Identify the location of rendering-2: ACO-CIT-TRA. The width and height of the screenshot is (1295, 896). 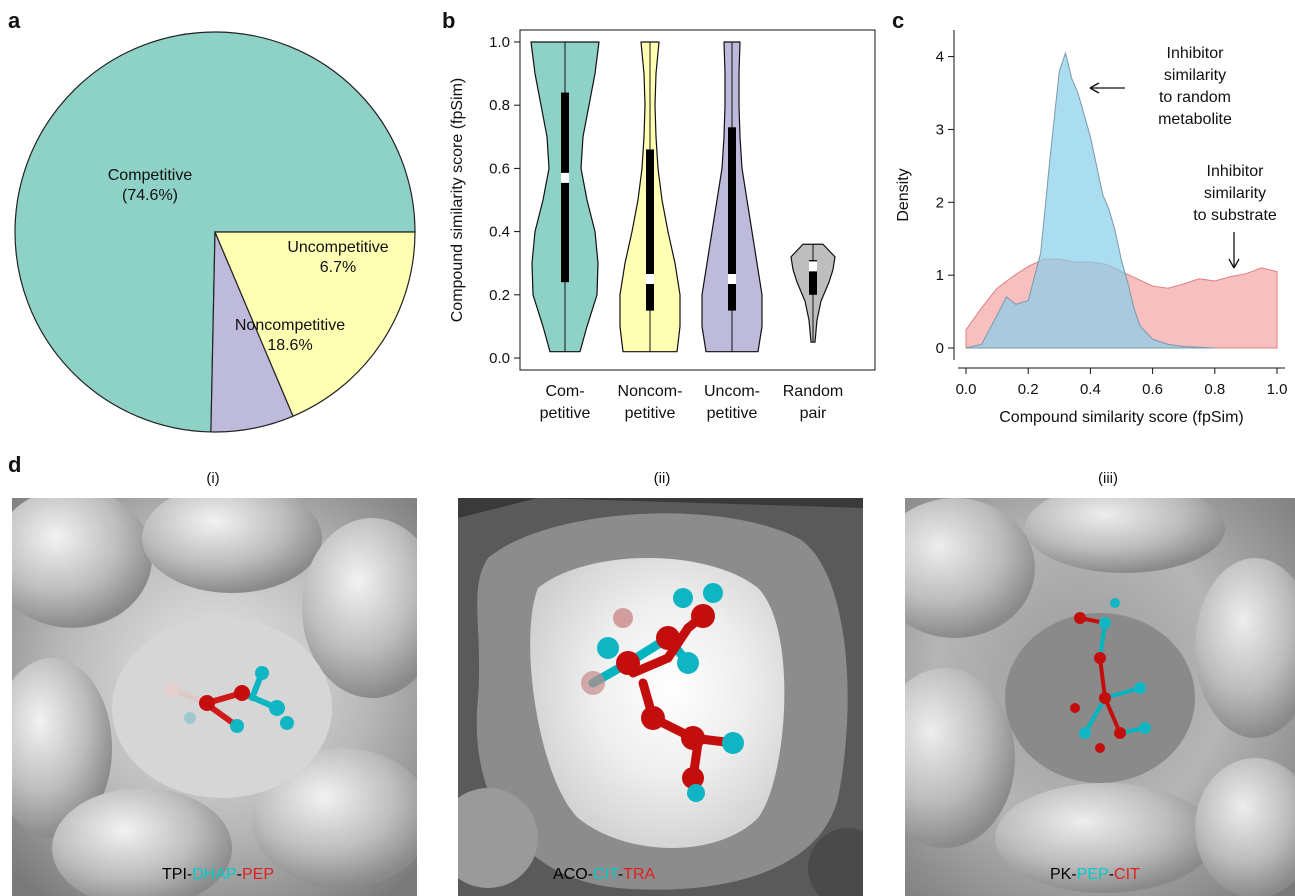
(660, 697).